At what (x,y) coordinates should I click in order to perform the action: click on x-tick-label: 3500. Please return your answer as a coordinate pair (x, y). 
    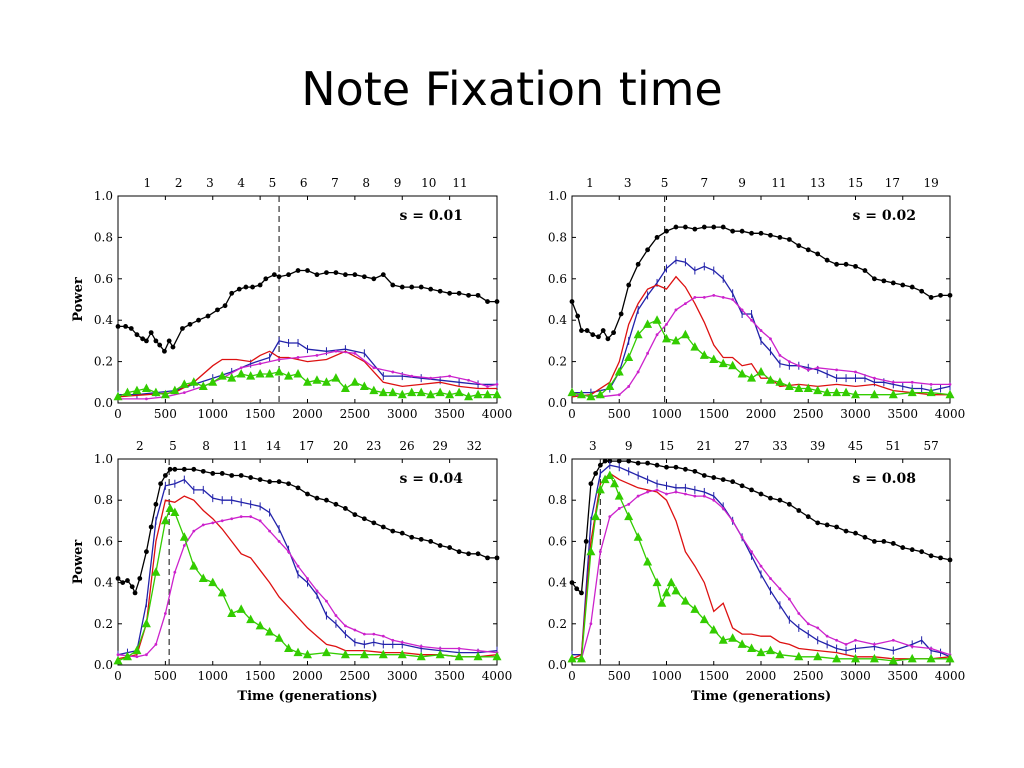
    Looking at the image, I should click on (902, 414).